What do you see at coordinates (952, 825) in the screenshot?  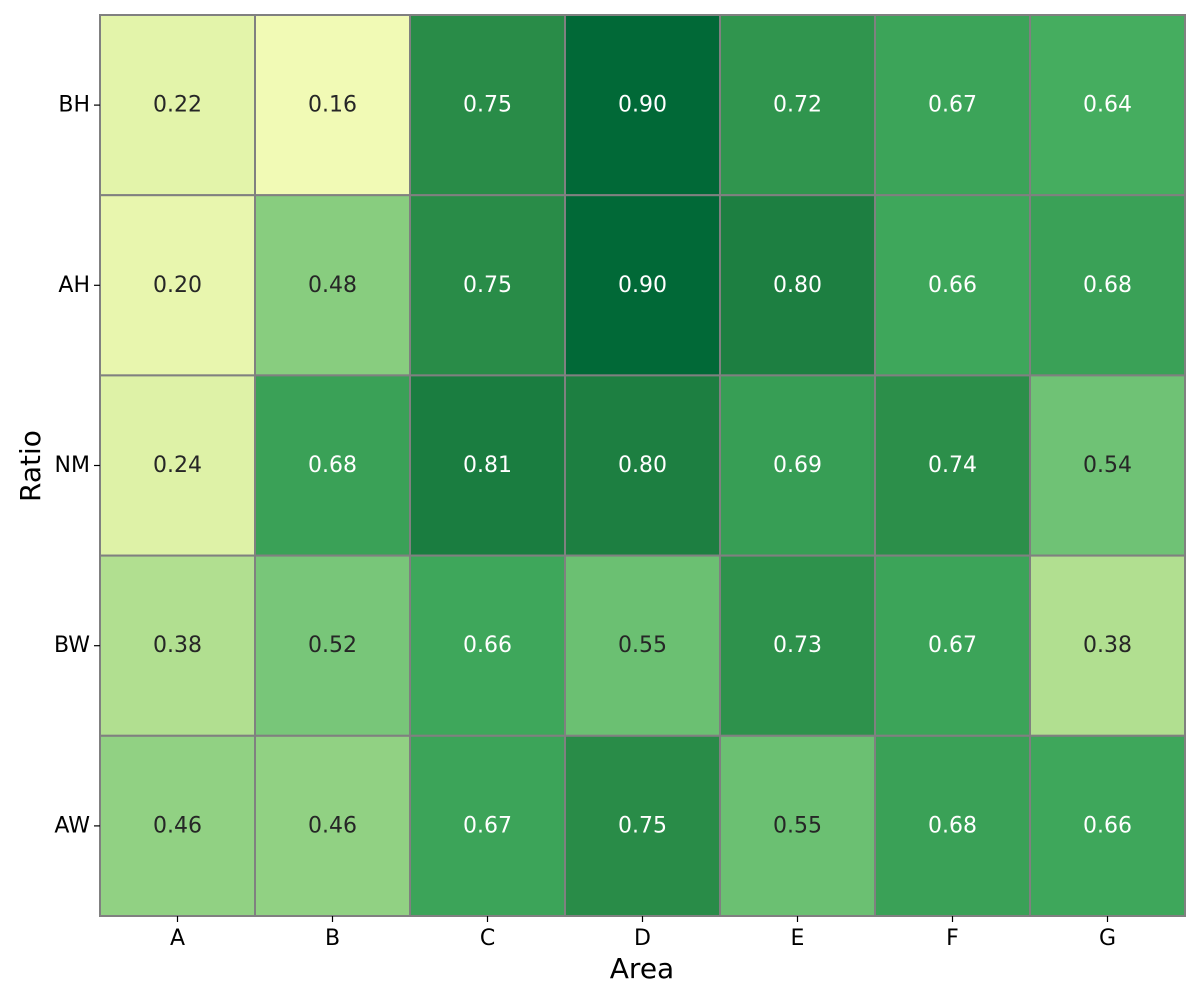 I see `cell-value-AW-F: 0.68` at bounding box center [952, 825].